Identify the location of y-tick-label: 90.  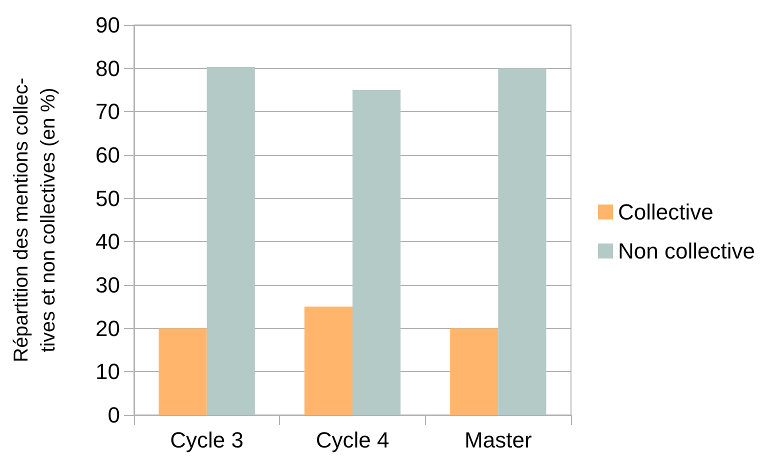
(108, 25).